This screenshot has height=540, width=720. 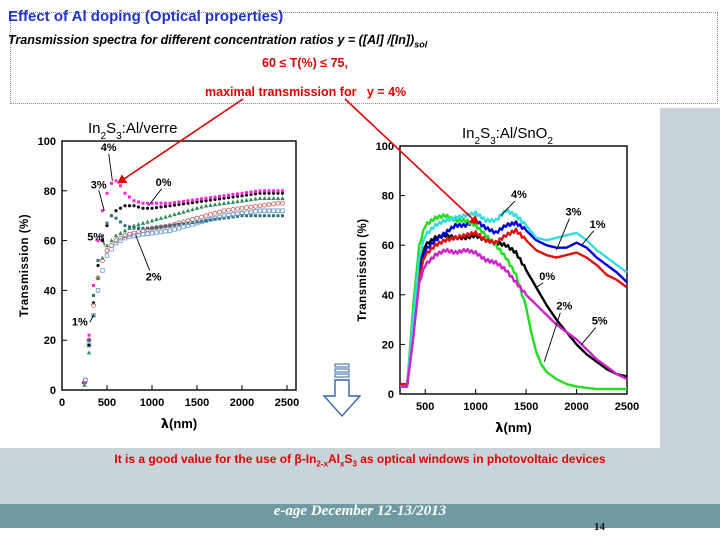 I want to click on note-sub-2: x, so click(x=342, y=464).